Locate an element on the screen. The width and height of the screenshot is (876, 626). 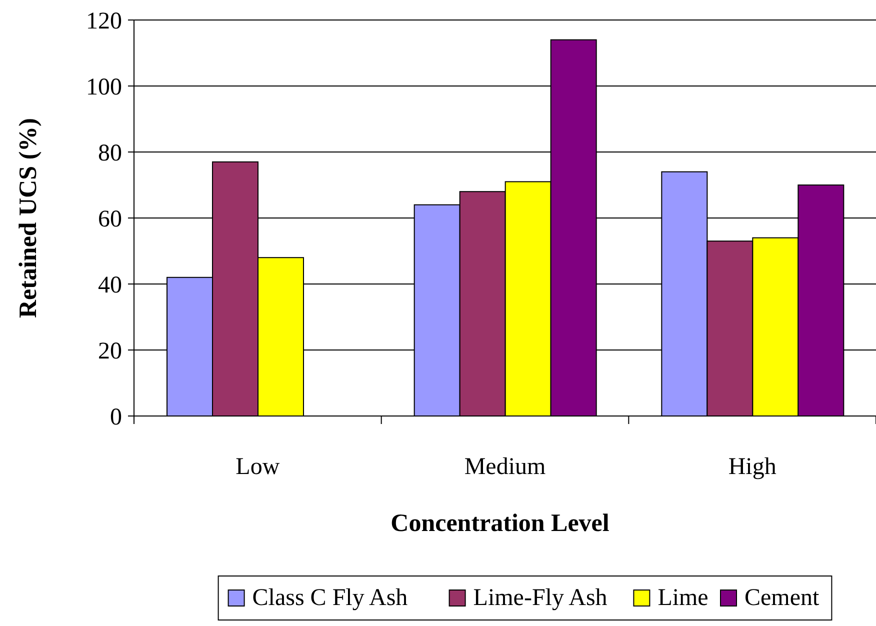
y-tick-label: 40 is located at coordinates (110, 285).